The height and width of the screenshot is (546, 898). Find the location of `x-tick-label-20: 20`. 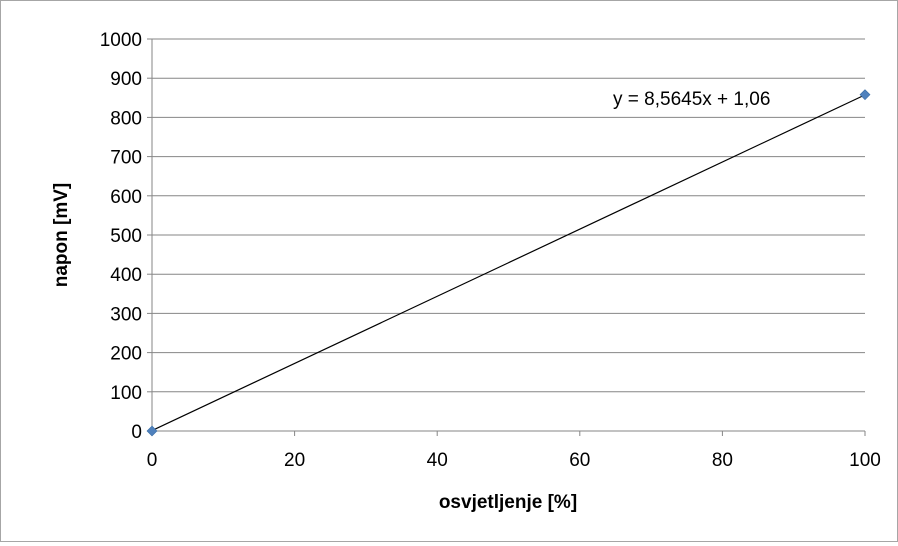

x-tick-label-20: 20 is located at coordinates (294, 460).